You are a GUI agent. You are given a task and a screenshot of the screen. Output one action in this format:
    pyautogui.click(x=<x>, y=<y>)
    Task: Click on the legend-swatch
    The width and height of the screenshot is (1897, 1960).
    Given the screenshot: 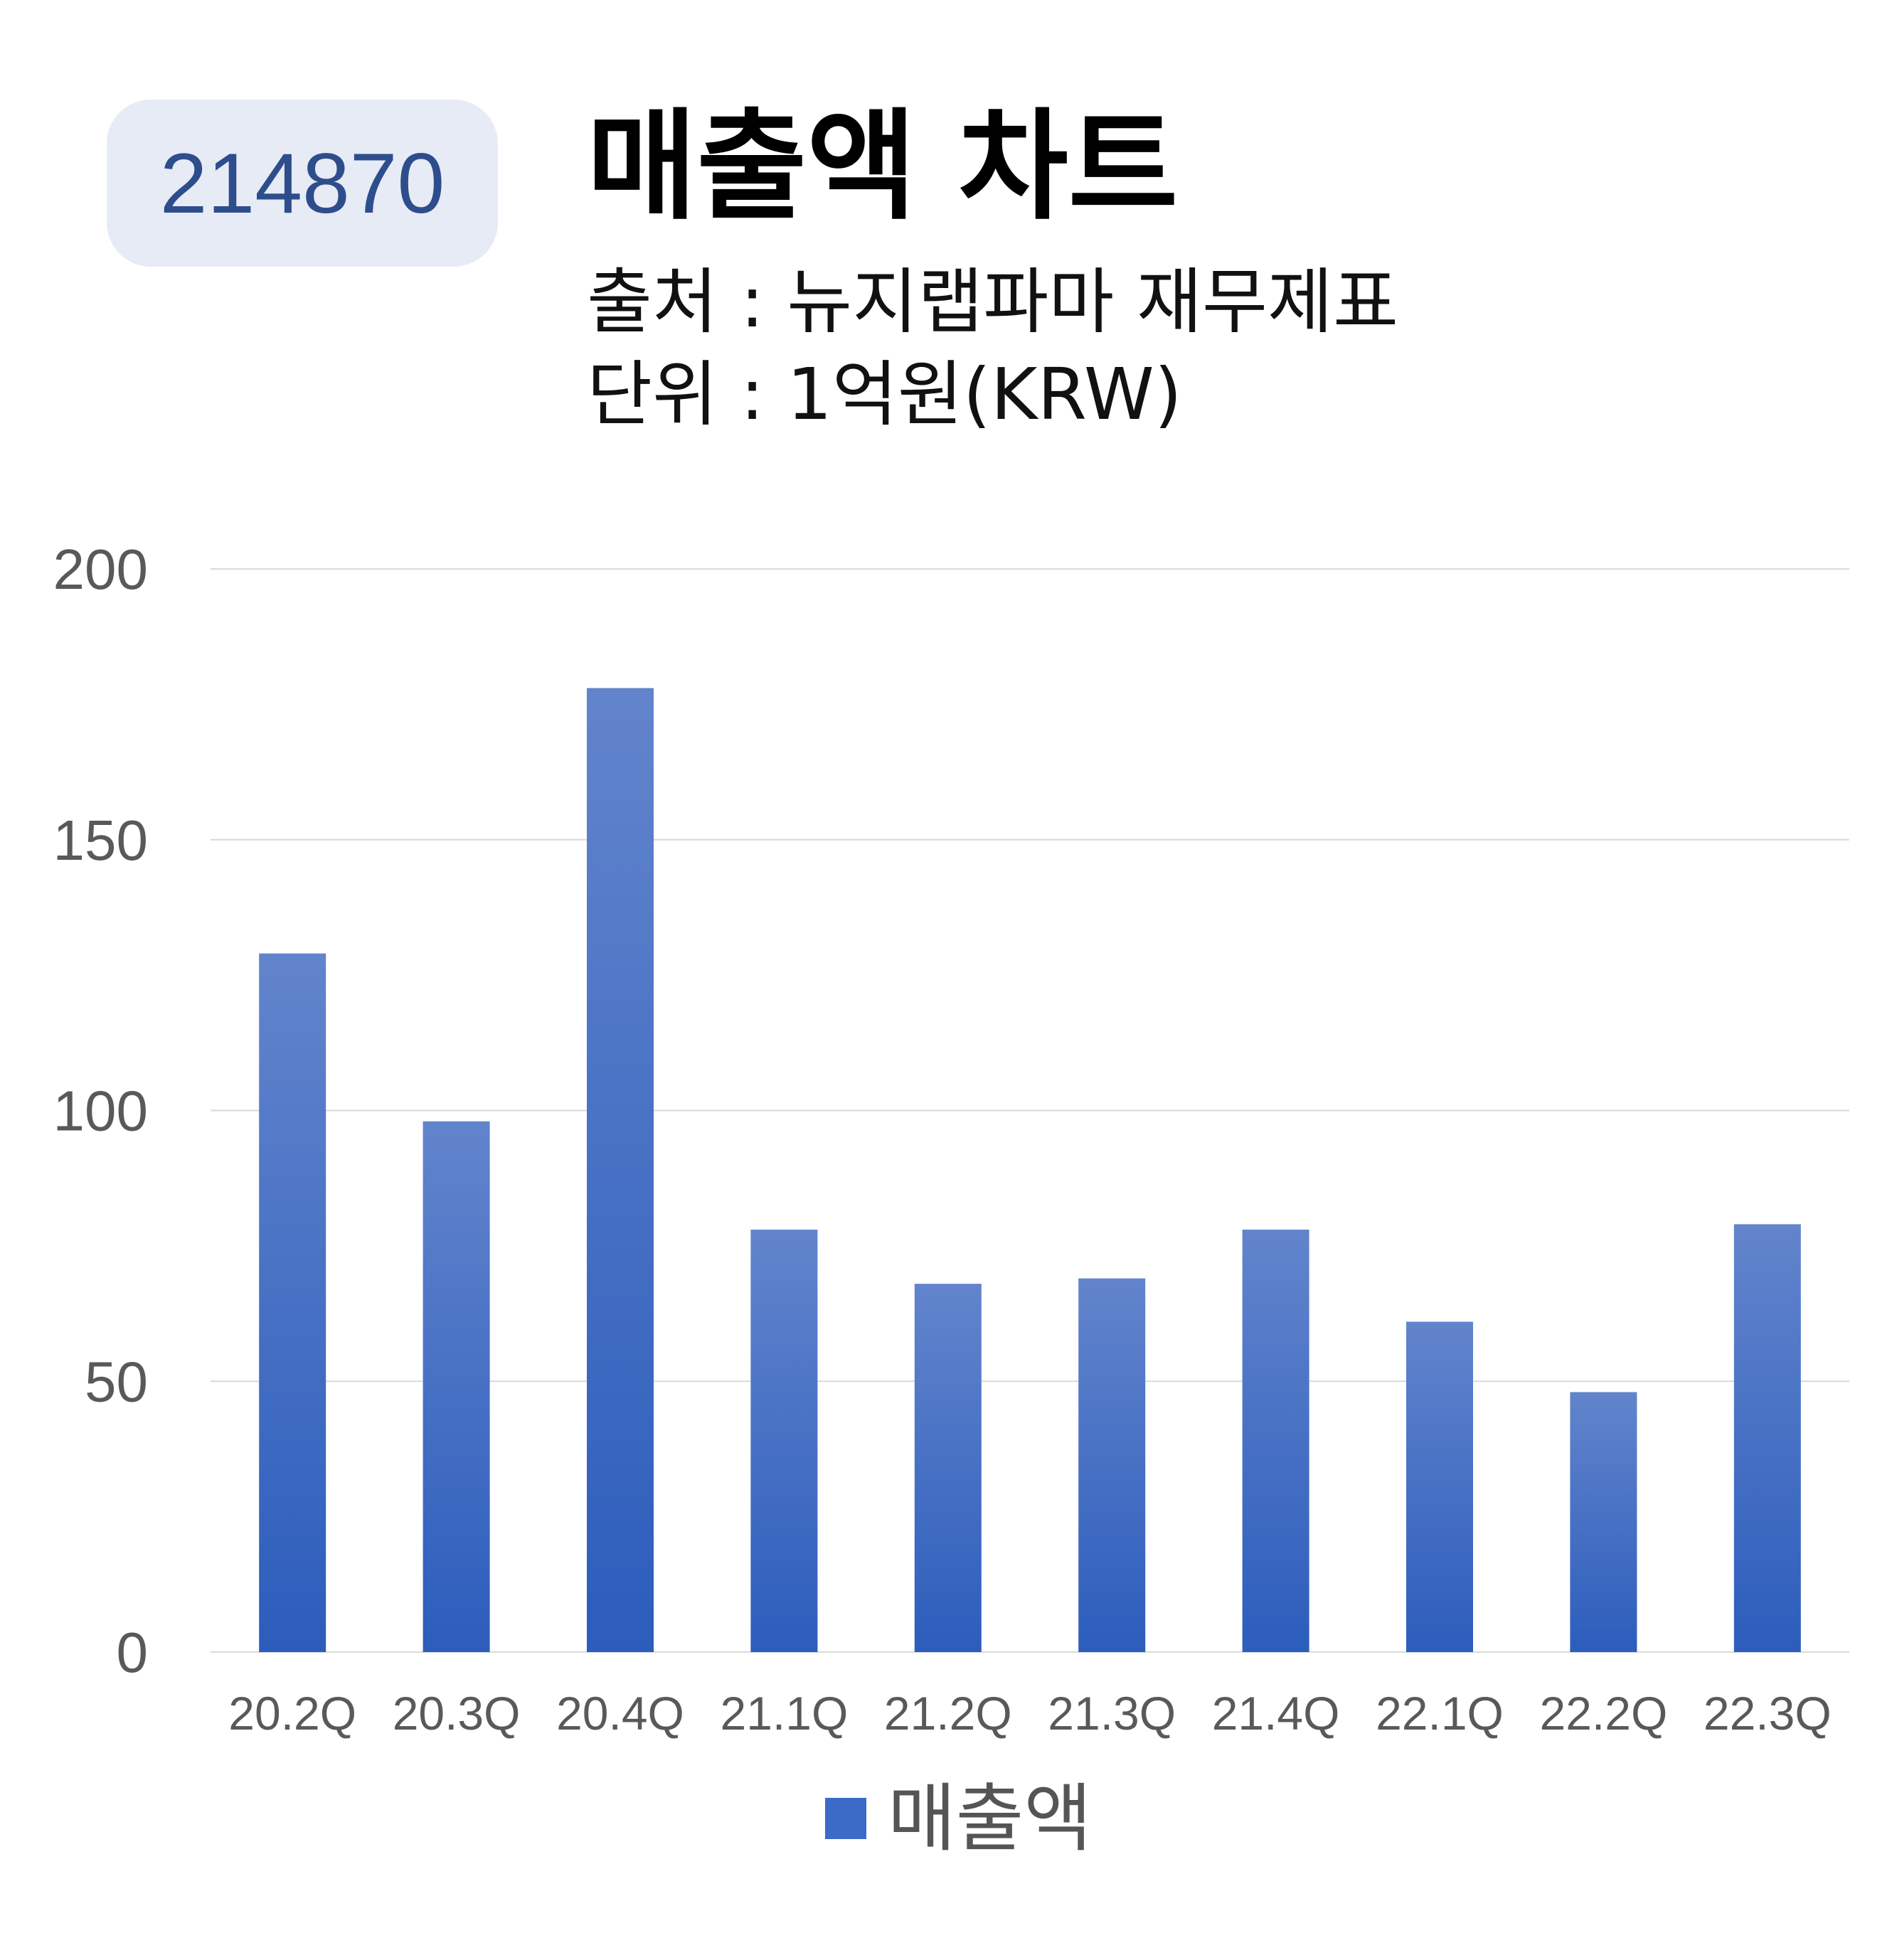 What is the action you would take?
    pyautogui.click(x=846, y=1818)
    